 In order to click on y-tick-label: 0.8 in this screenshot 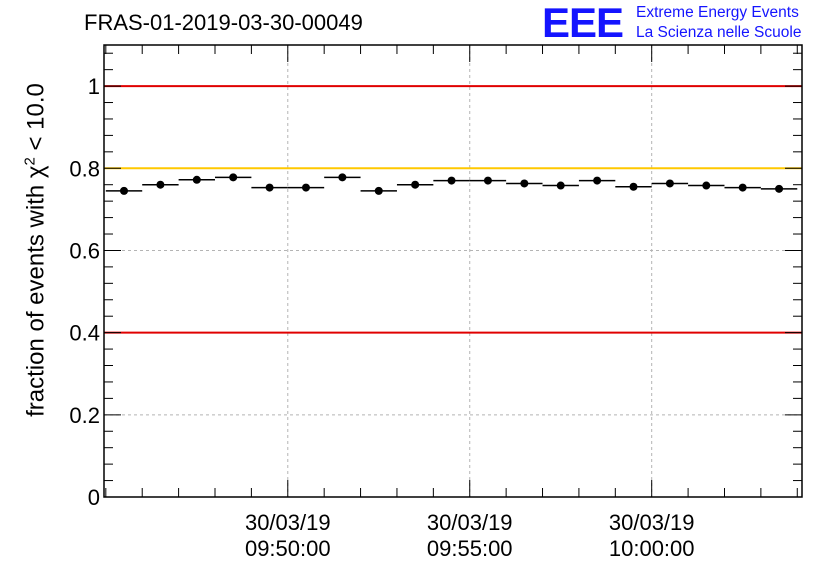, I will do `click(84, 168)`.